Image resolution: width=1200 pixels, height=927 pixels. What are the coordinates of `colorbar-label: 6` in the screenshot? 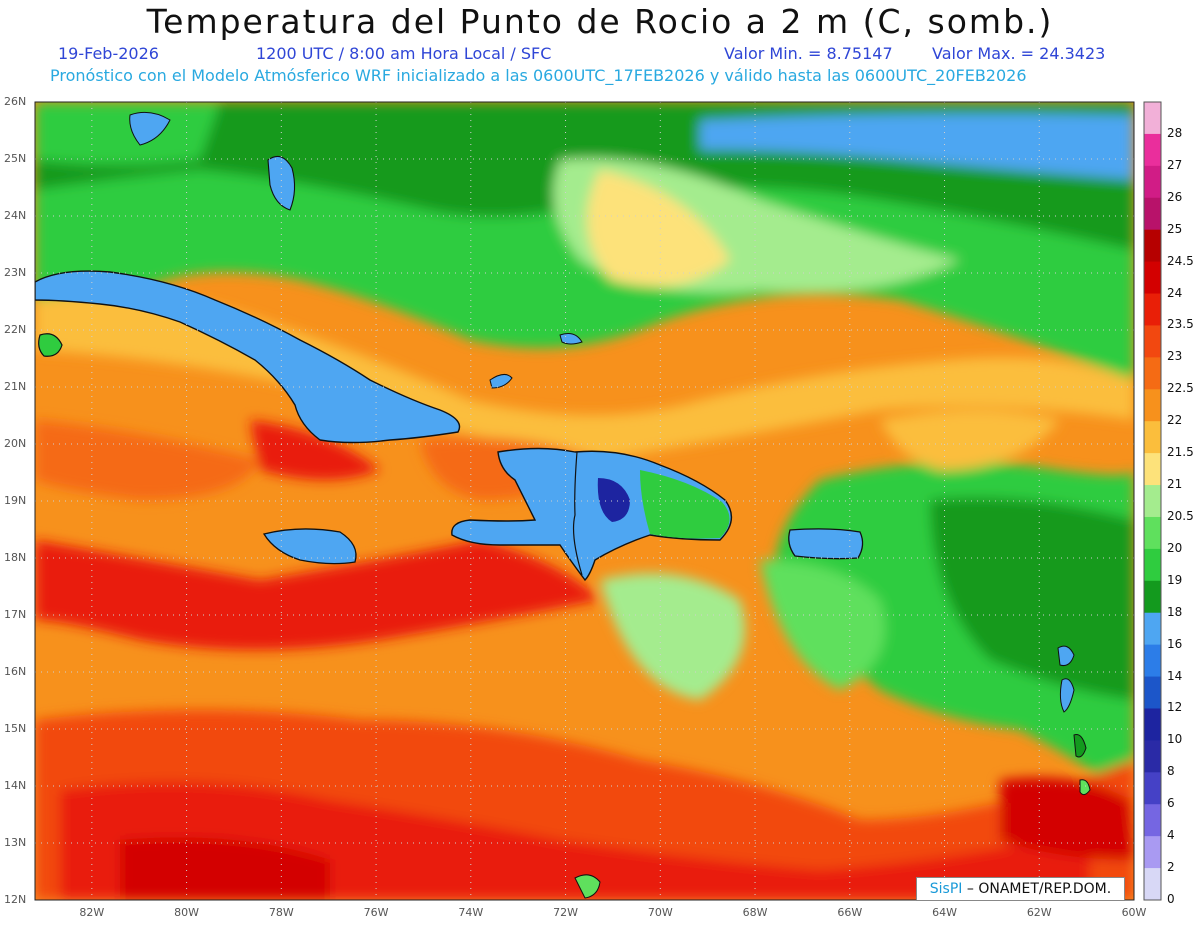 It's located at (1171, 803).